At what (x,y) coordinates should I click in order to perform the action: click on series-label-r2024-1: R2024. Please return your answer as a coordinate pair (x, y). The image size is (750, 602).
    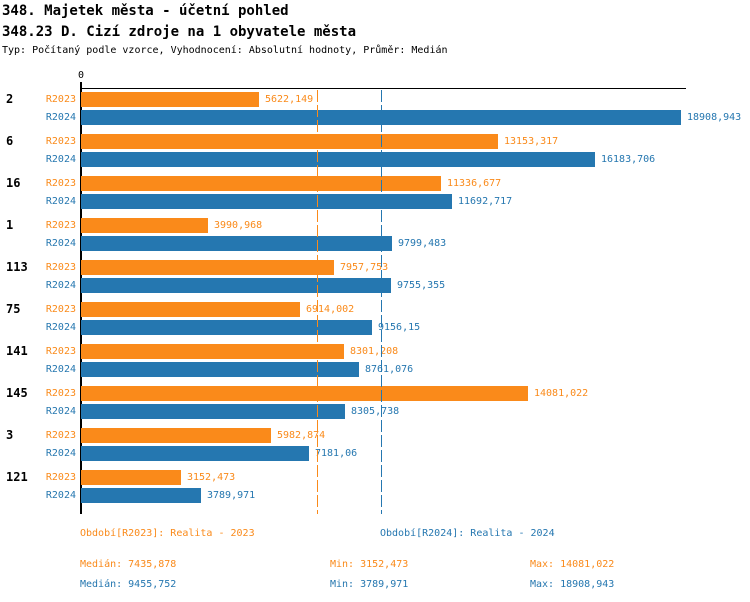
    Looking at the image, I should click on (60, 243).